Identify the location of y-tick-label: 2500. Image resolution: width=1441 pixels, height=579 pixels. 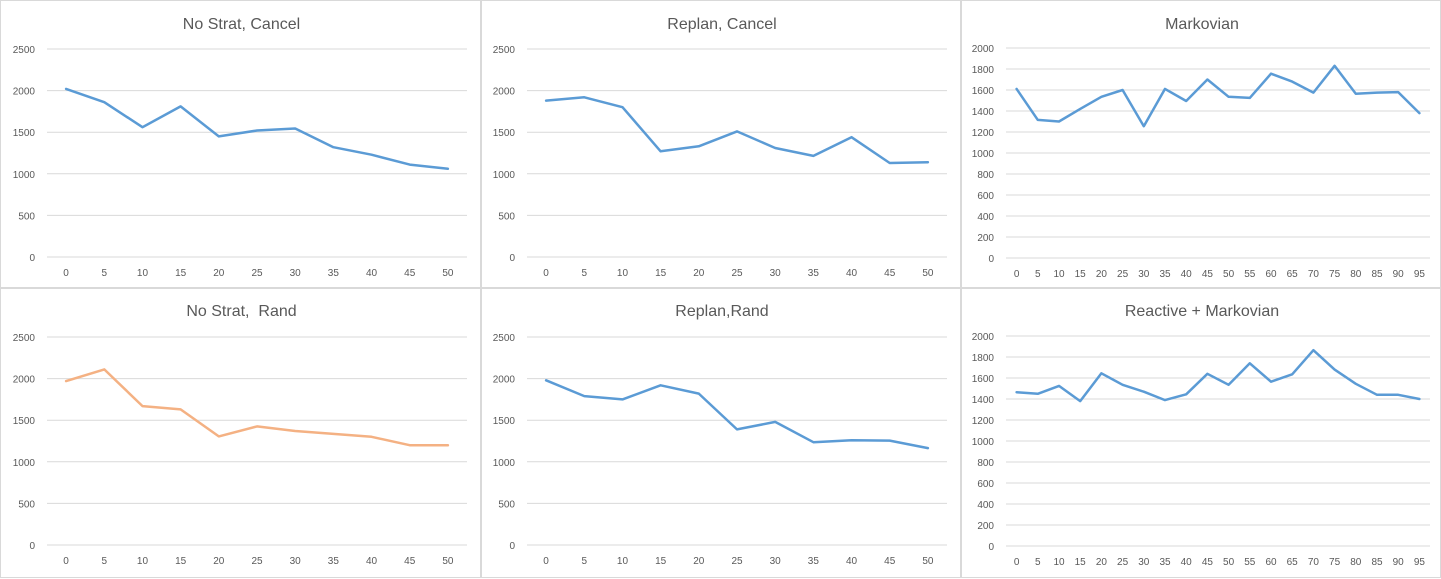
(504, 50).